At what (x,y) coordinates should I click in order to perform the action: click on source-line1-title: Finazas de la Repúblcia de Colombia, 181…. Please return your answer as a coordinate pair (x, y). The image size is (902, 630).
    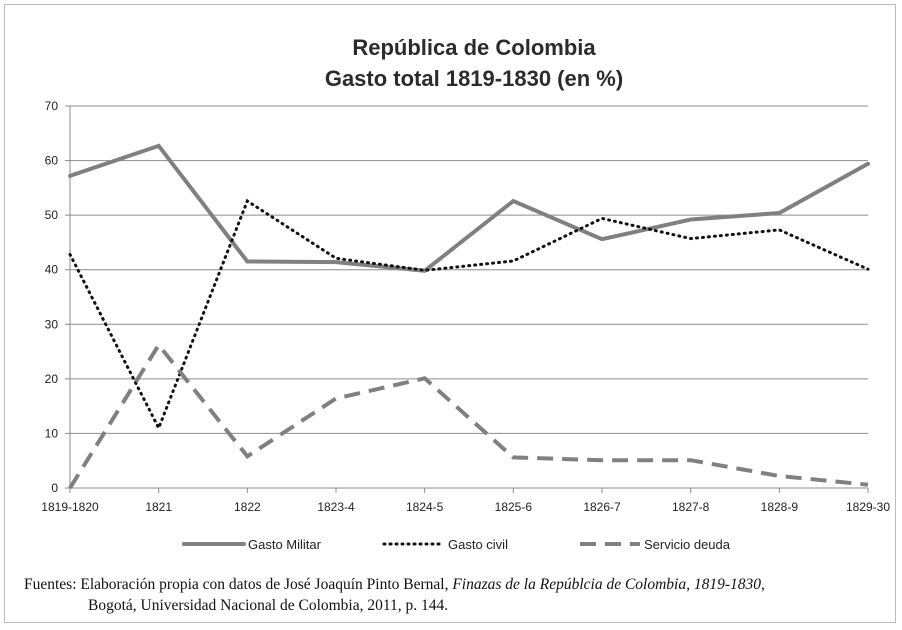
    Looking at the image, I should click on (607, 584).